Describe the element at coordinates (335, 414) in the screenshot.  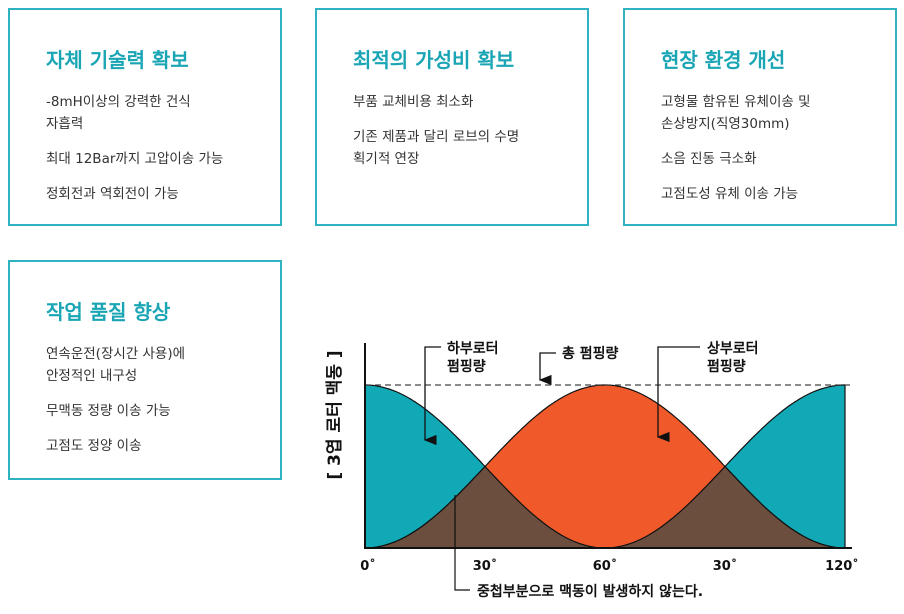
I see `y-label: [ 3엽 로터 맥동 ]` at that location.